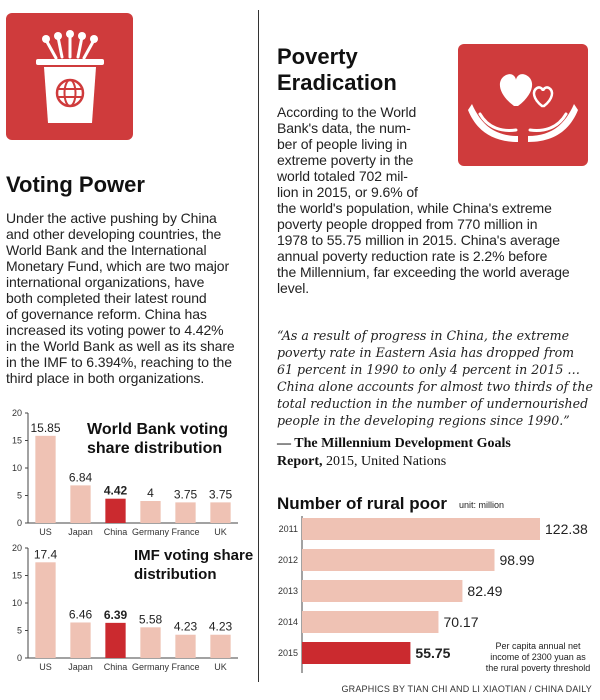 The width and height of the screenshot is (600, 700). I want to click on wb-value-label: 6.84, so click(81, 477).